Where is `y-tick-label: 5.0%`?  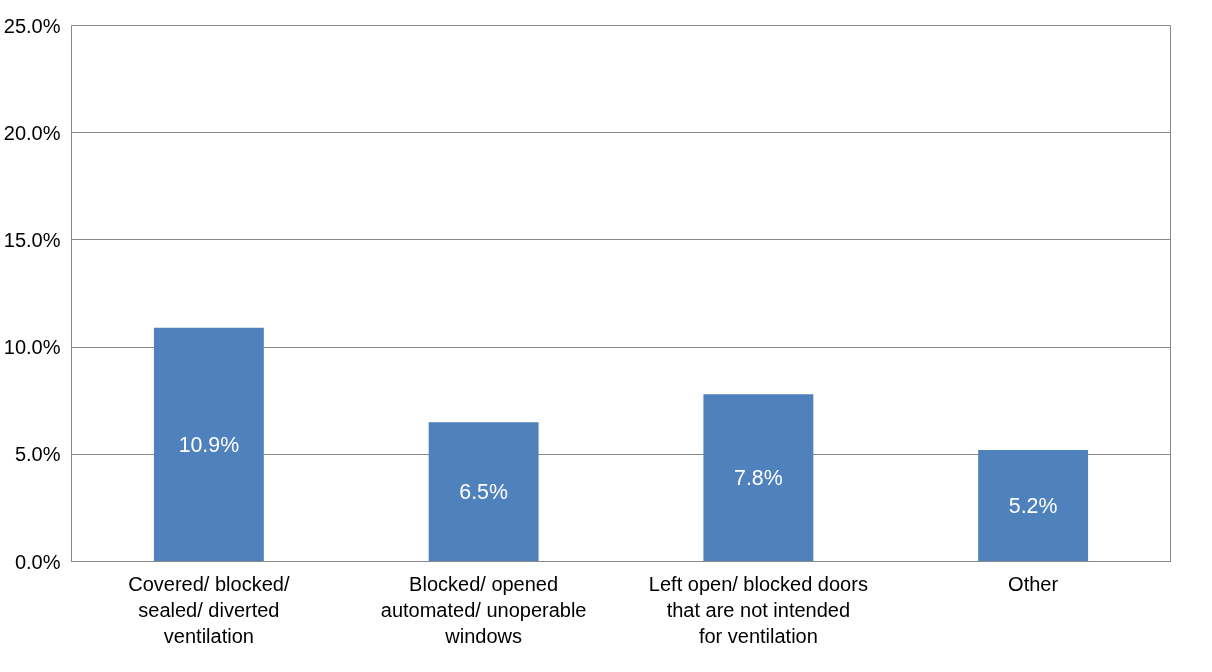
y-tick-label: 5.0% is located at coordinates (37, 454).